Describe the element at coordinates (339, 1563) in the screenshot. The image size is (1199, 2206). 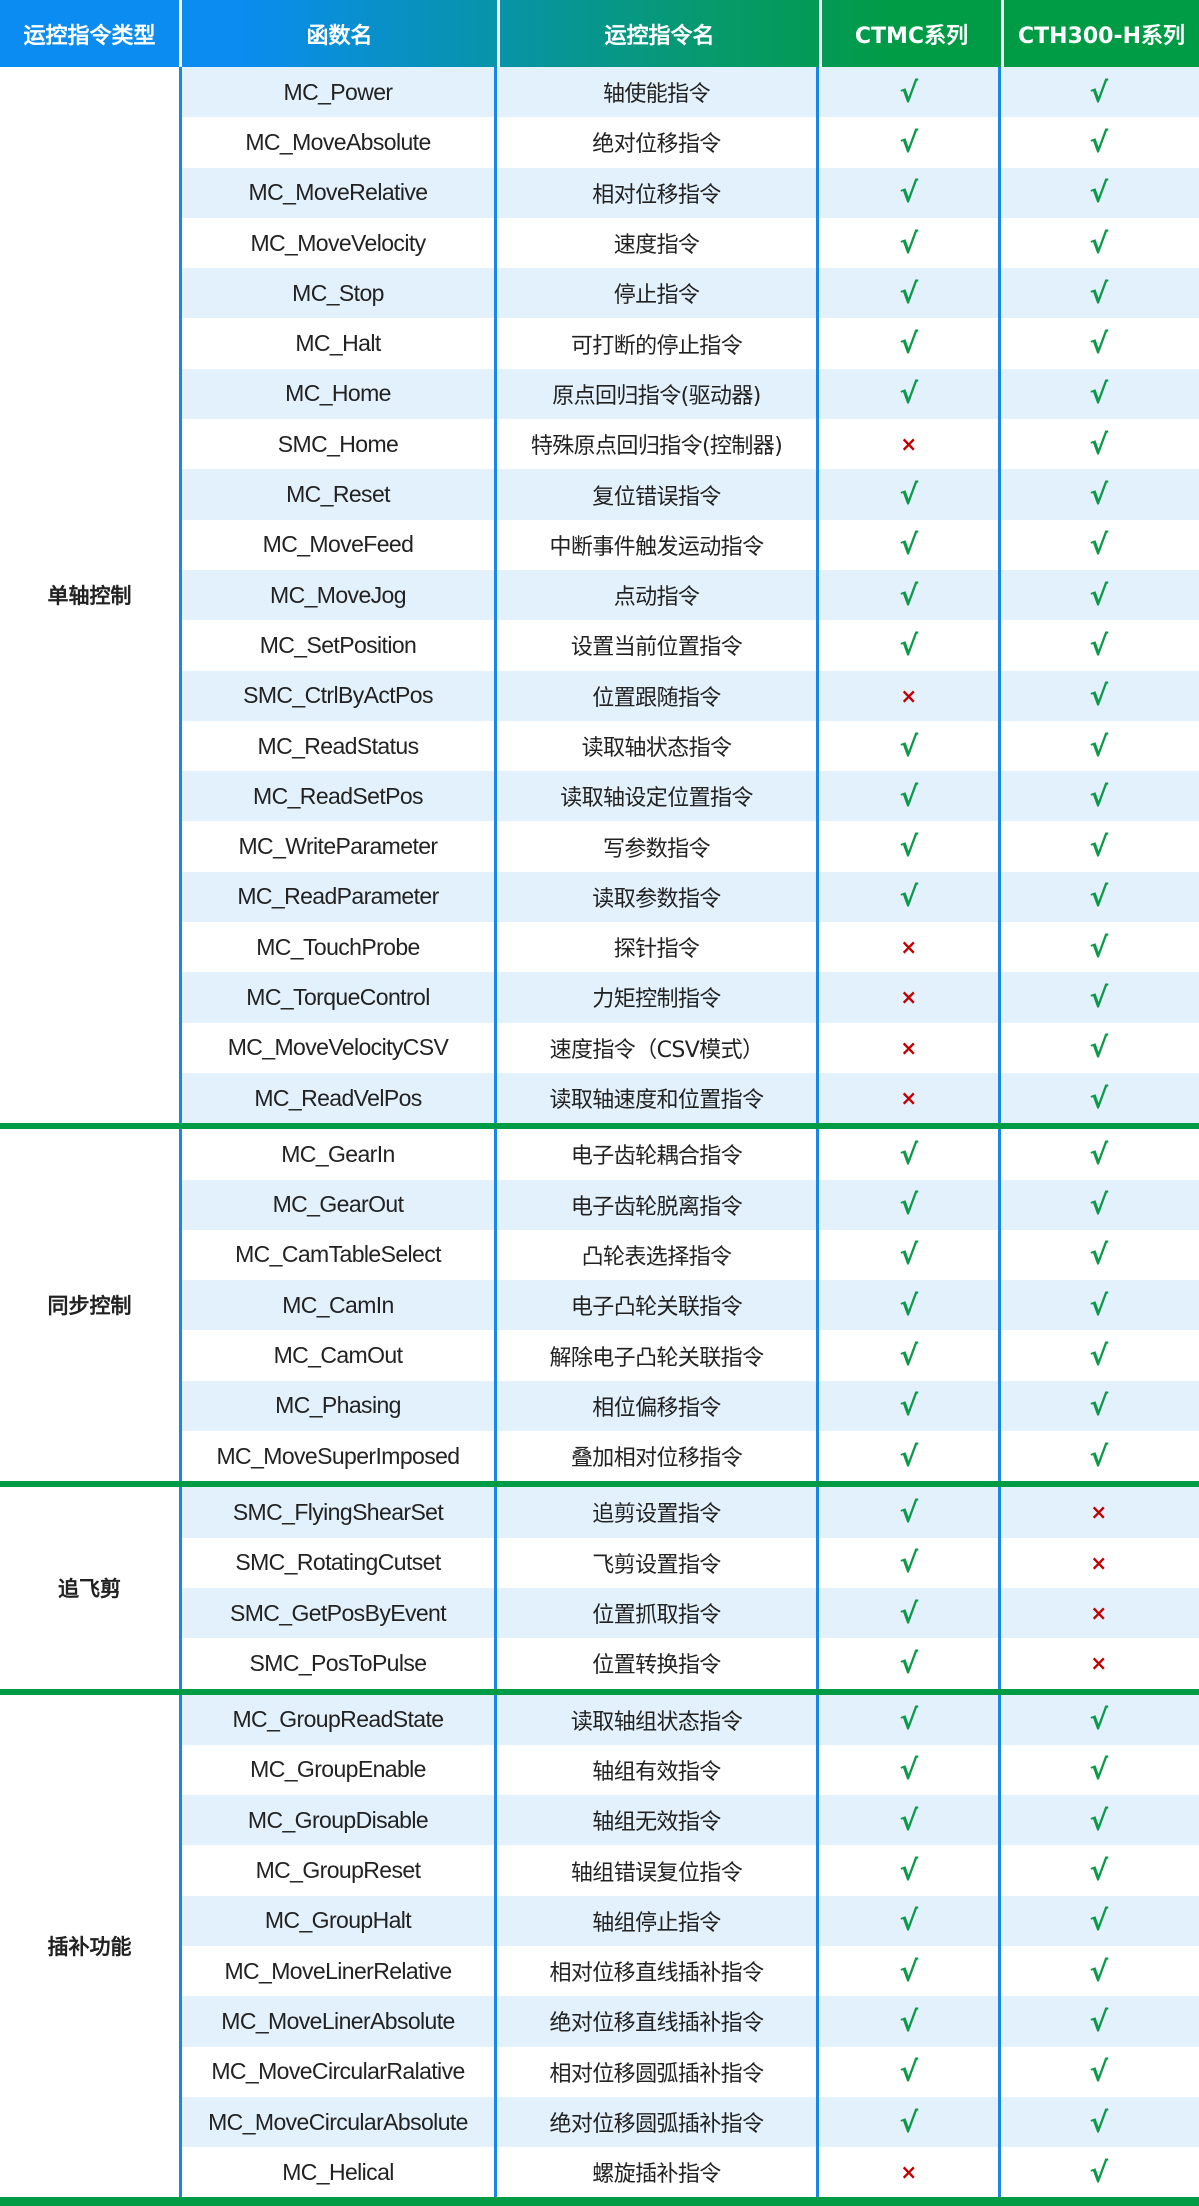
I see `function-name: SMC_RotatingCutset` at that location.